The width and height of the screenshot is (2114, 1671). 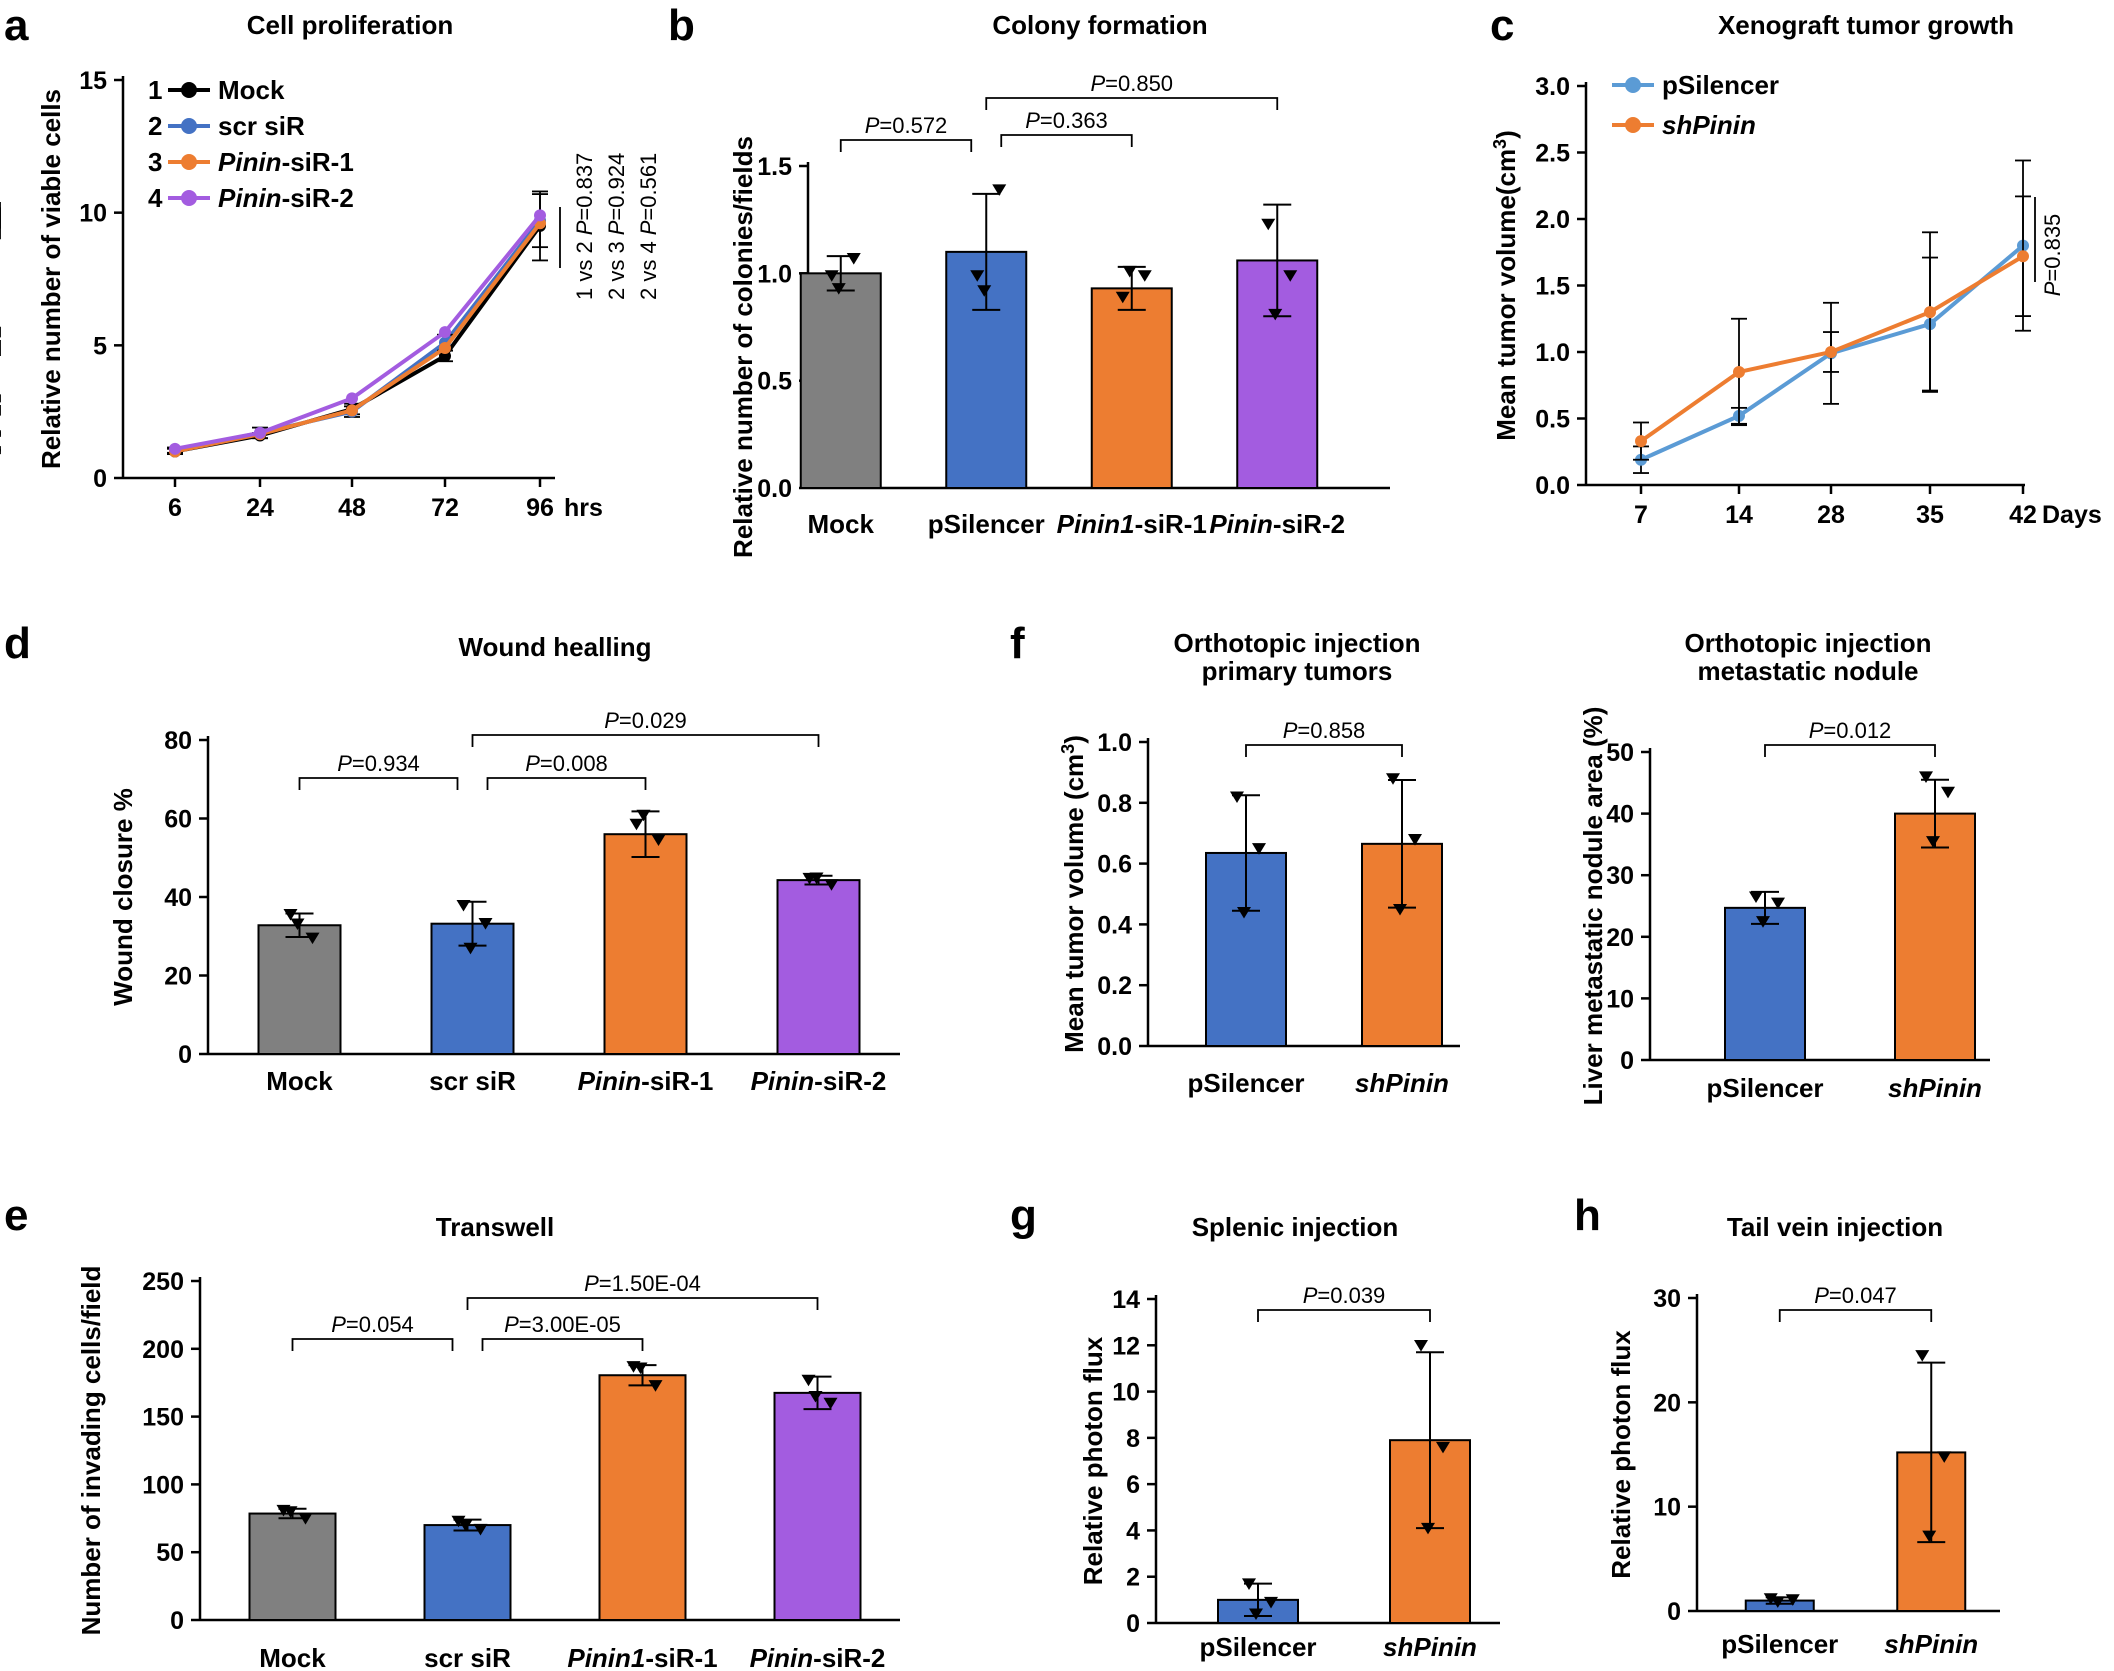 I want to click on x-category-label: shPinin, so click(x=1931, y=1644).